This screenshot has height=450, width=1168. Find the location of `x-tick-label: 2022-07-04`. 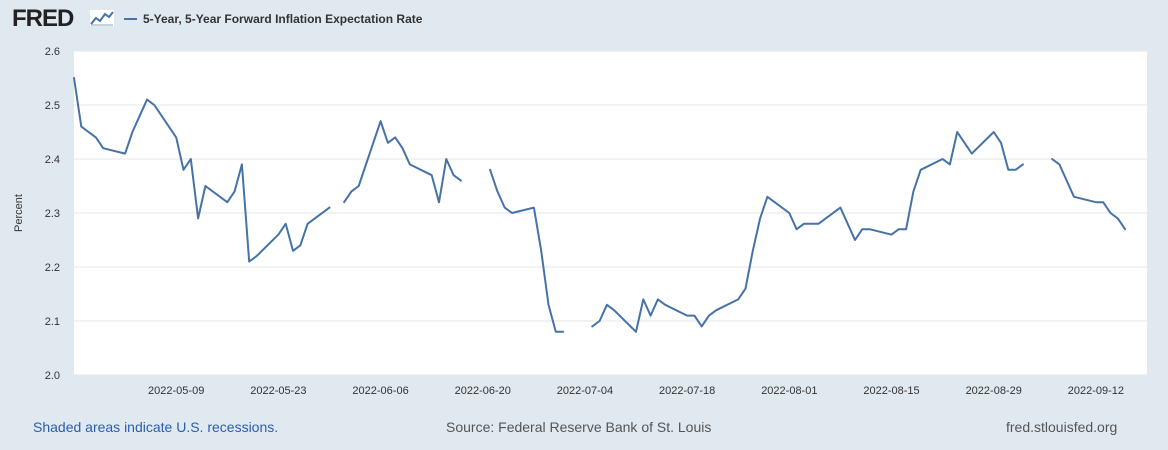

x-tick-label: 2022-07-04 is located at coordinates (585, 391).